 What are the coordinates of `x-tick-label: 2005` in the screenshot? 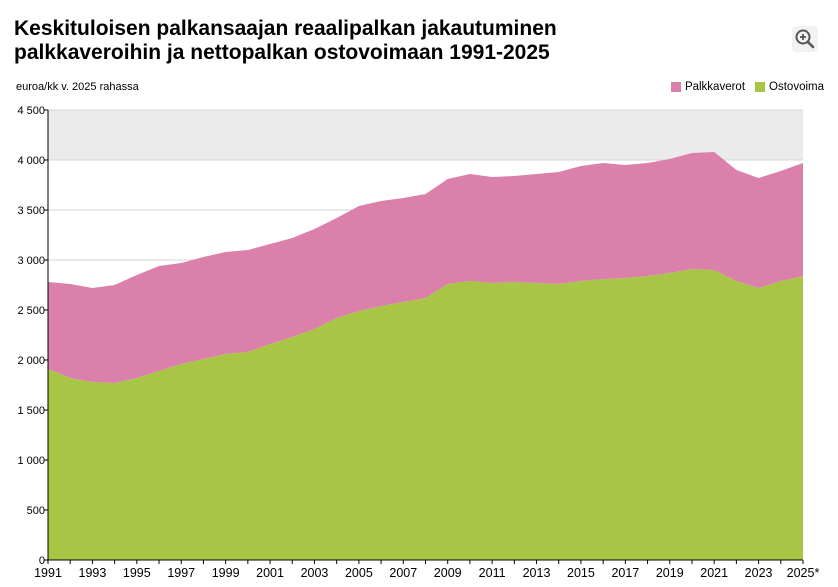 It's located at (359, 573).